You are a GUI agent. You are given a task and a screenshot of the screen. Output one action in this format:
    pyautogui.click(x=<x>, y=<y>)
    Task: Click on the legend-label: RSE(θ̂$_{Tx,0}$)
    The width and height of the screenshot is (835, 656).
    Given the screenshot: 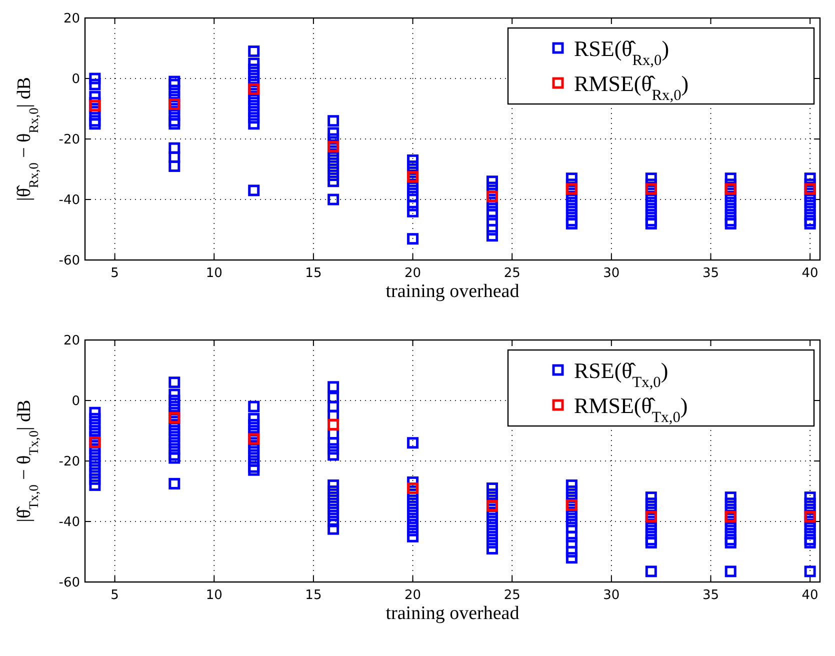 What is the action you would take?
    pyautogui.click(x=621, y=374)
    